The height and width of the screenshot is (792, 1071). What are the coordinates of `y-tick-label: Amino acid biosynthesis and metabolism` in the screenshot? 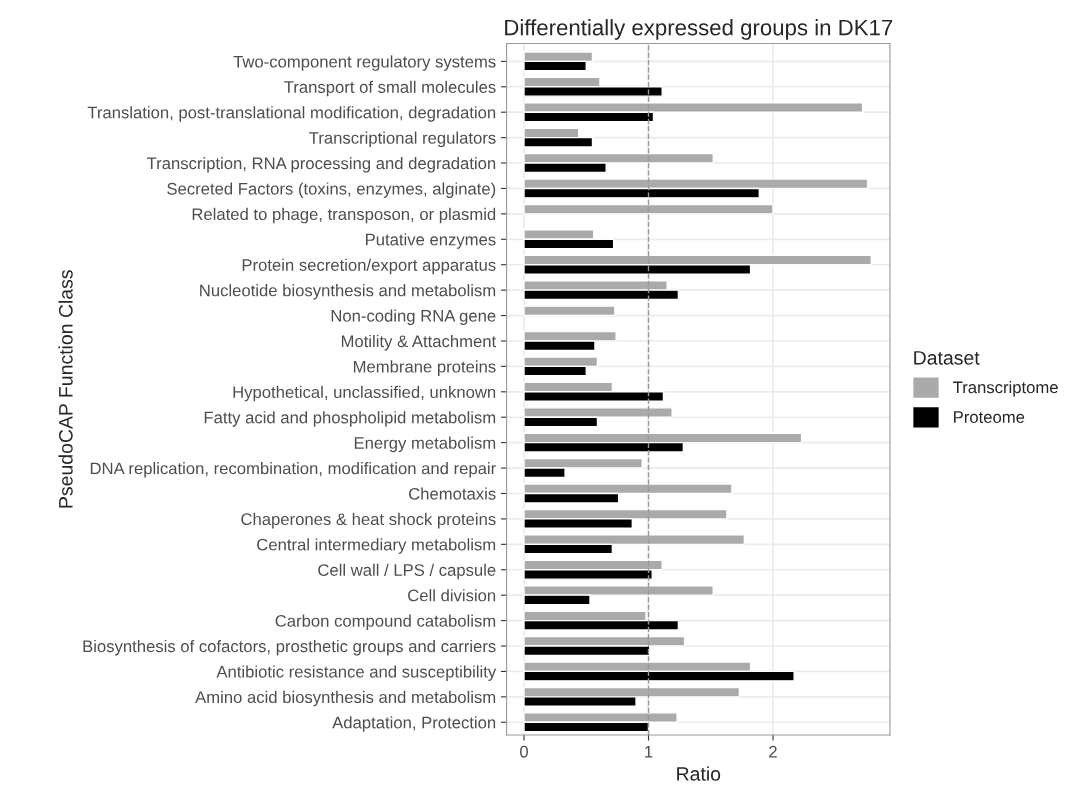 It's located at (345, 698).